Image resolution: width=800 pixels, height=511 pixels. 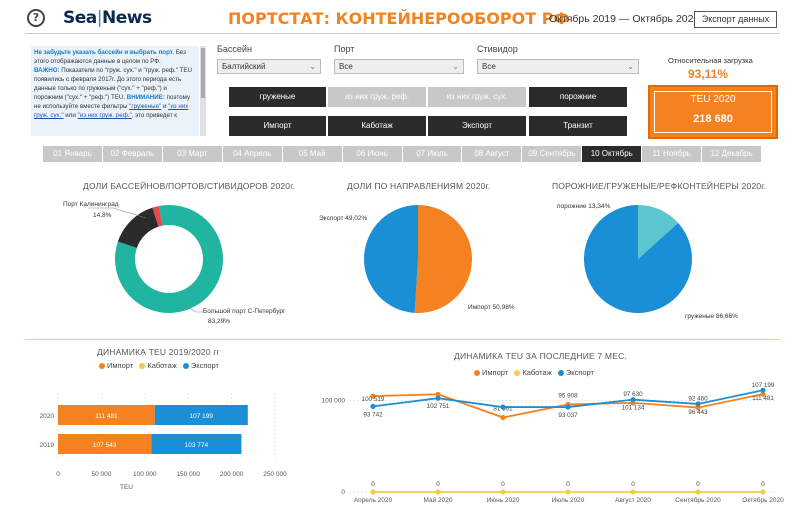 What do you see at coordinates (132, 154) in the screenshot?
I see `month-2: 02 Февраль` at bounding box center [132, 154].